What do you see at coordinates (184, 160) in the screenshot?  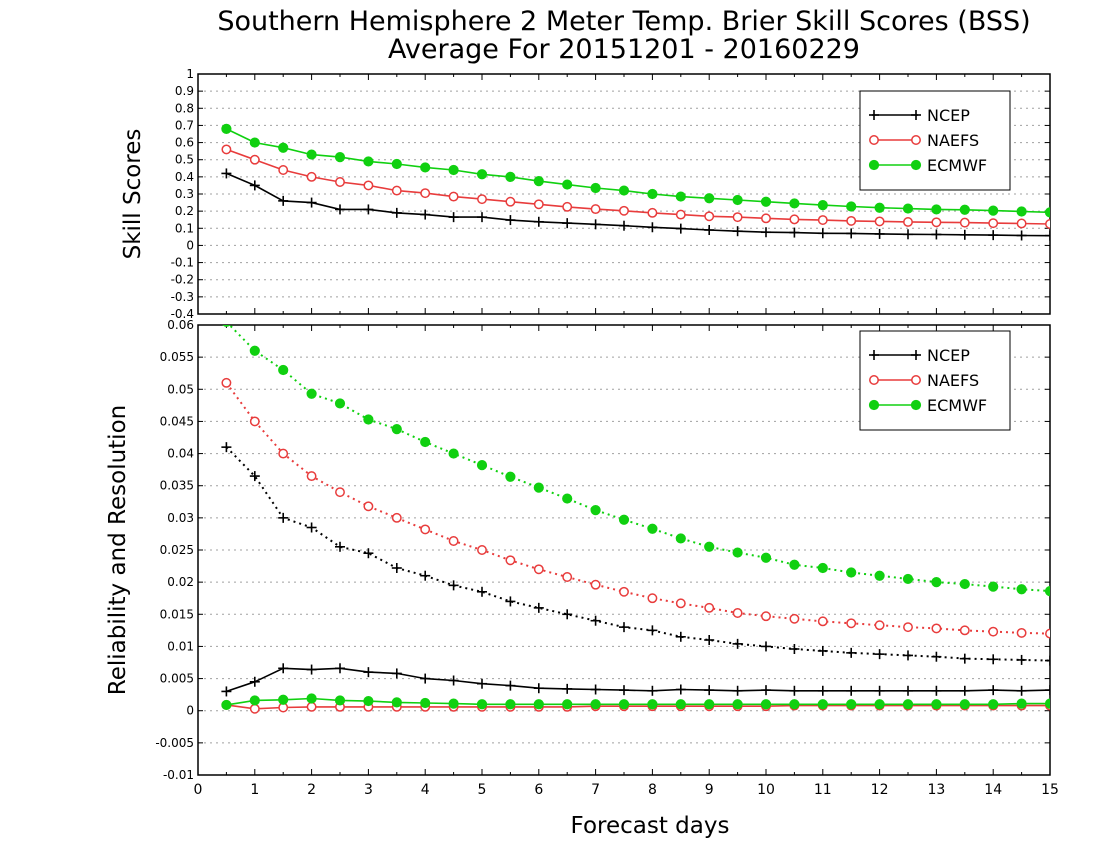 I see `y-tick-label: 0.5` at bounding box center [184, 160].